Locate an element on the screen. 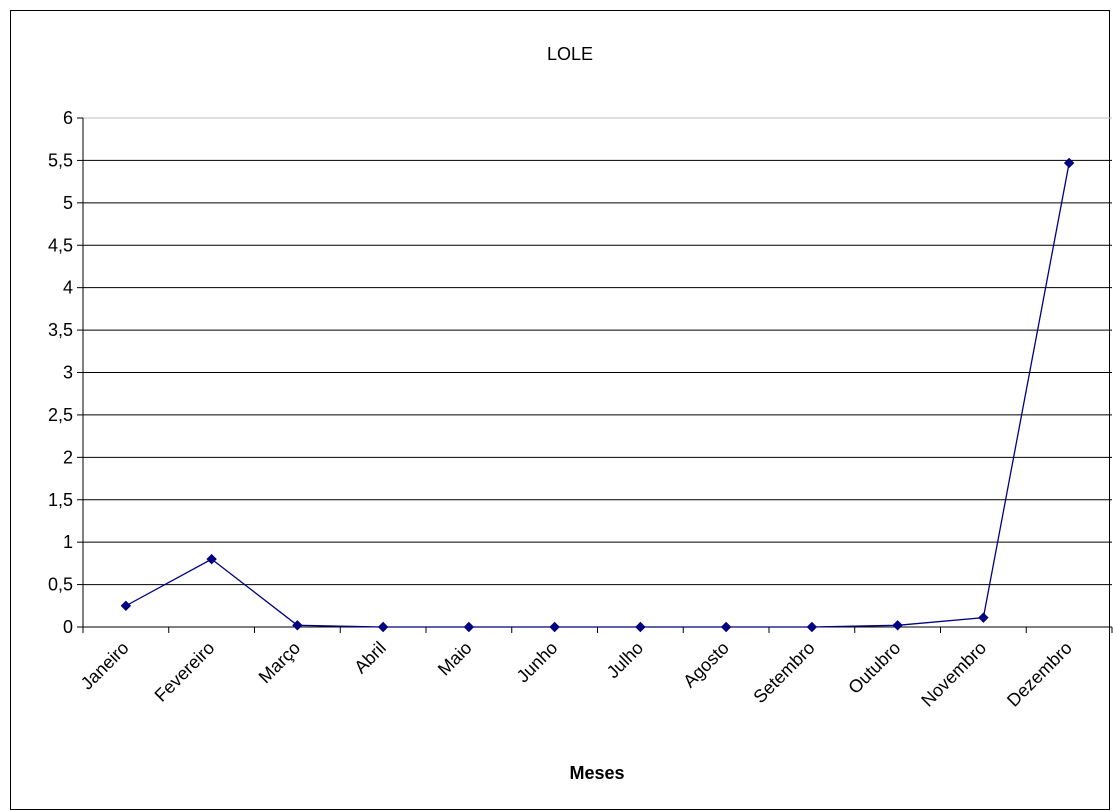  x-tick-label: Agosto is located at coordinates (706, 665).